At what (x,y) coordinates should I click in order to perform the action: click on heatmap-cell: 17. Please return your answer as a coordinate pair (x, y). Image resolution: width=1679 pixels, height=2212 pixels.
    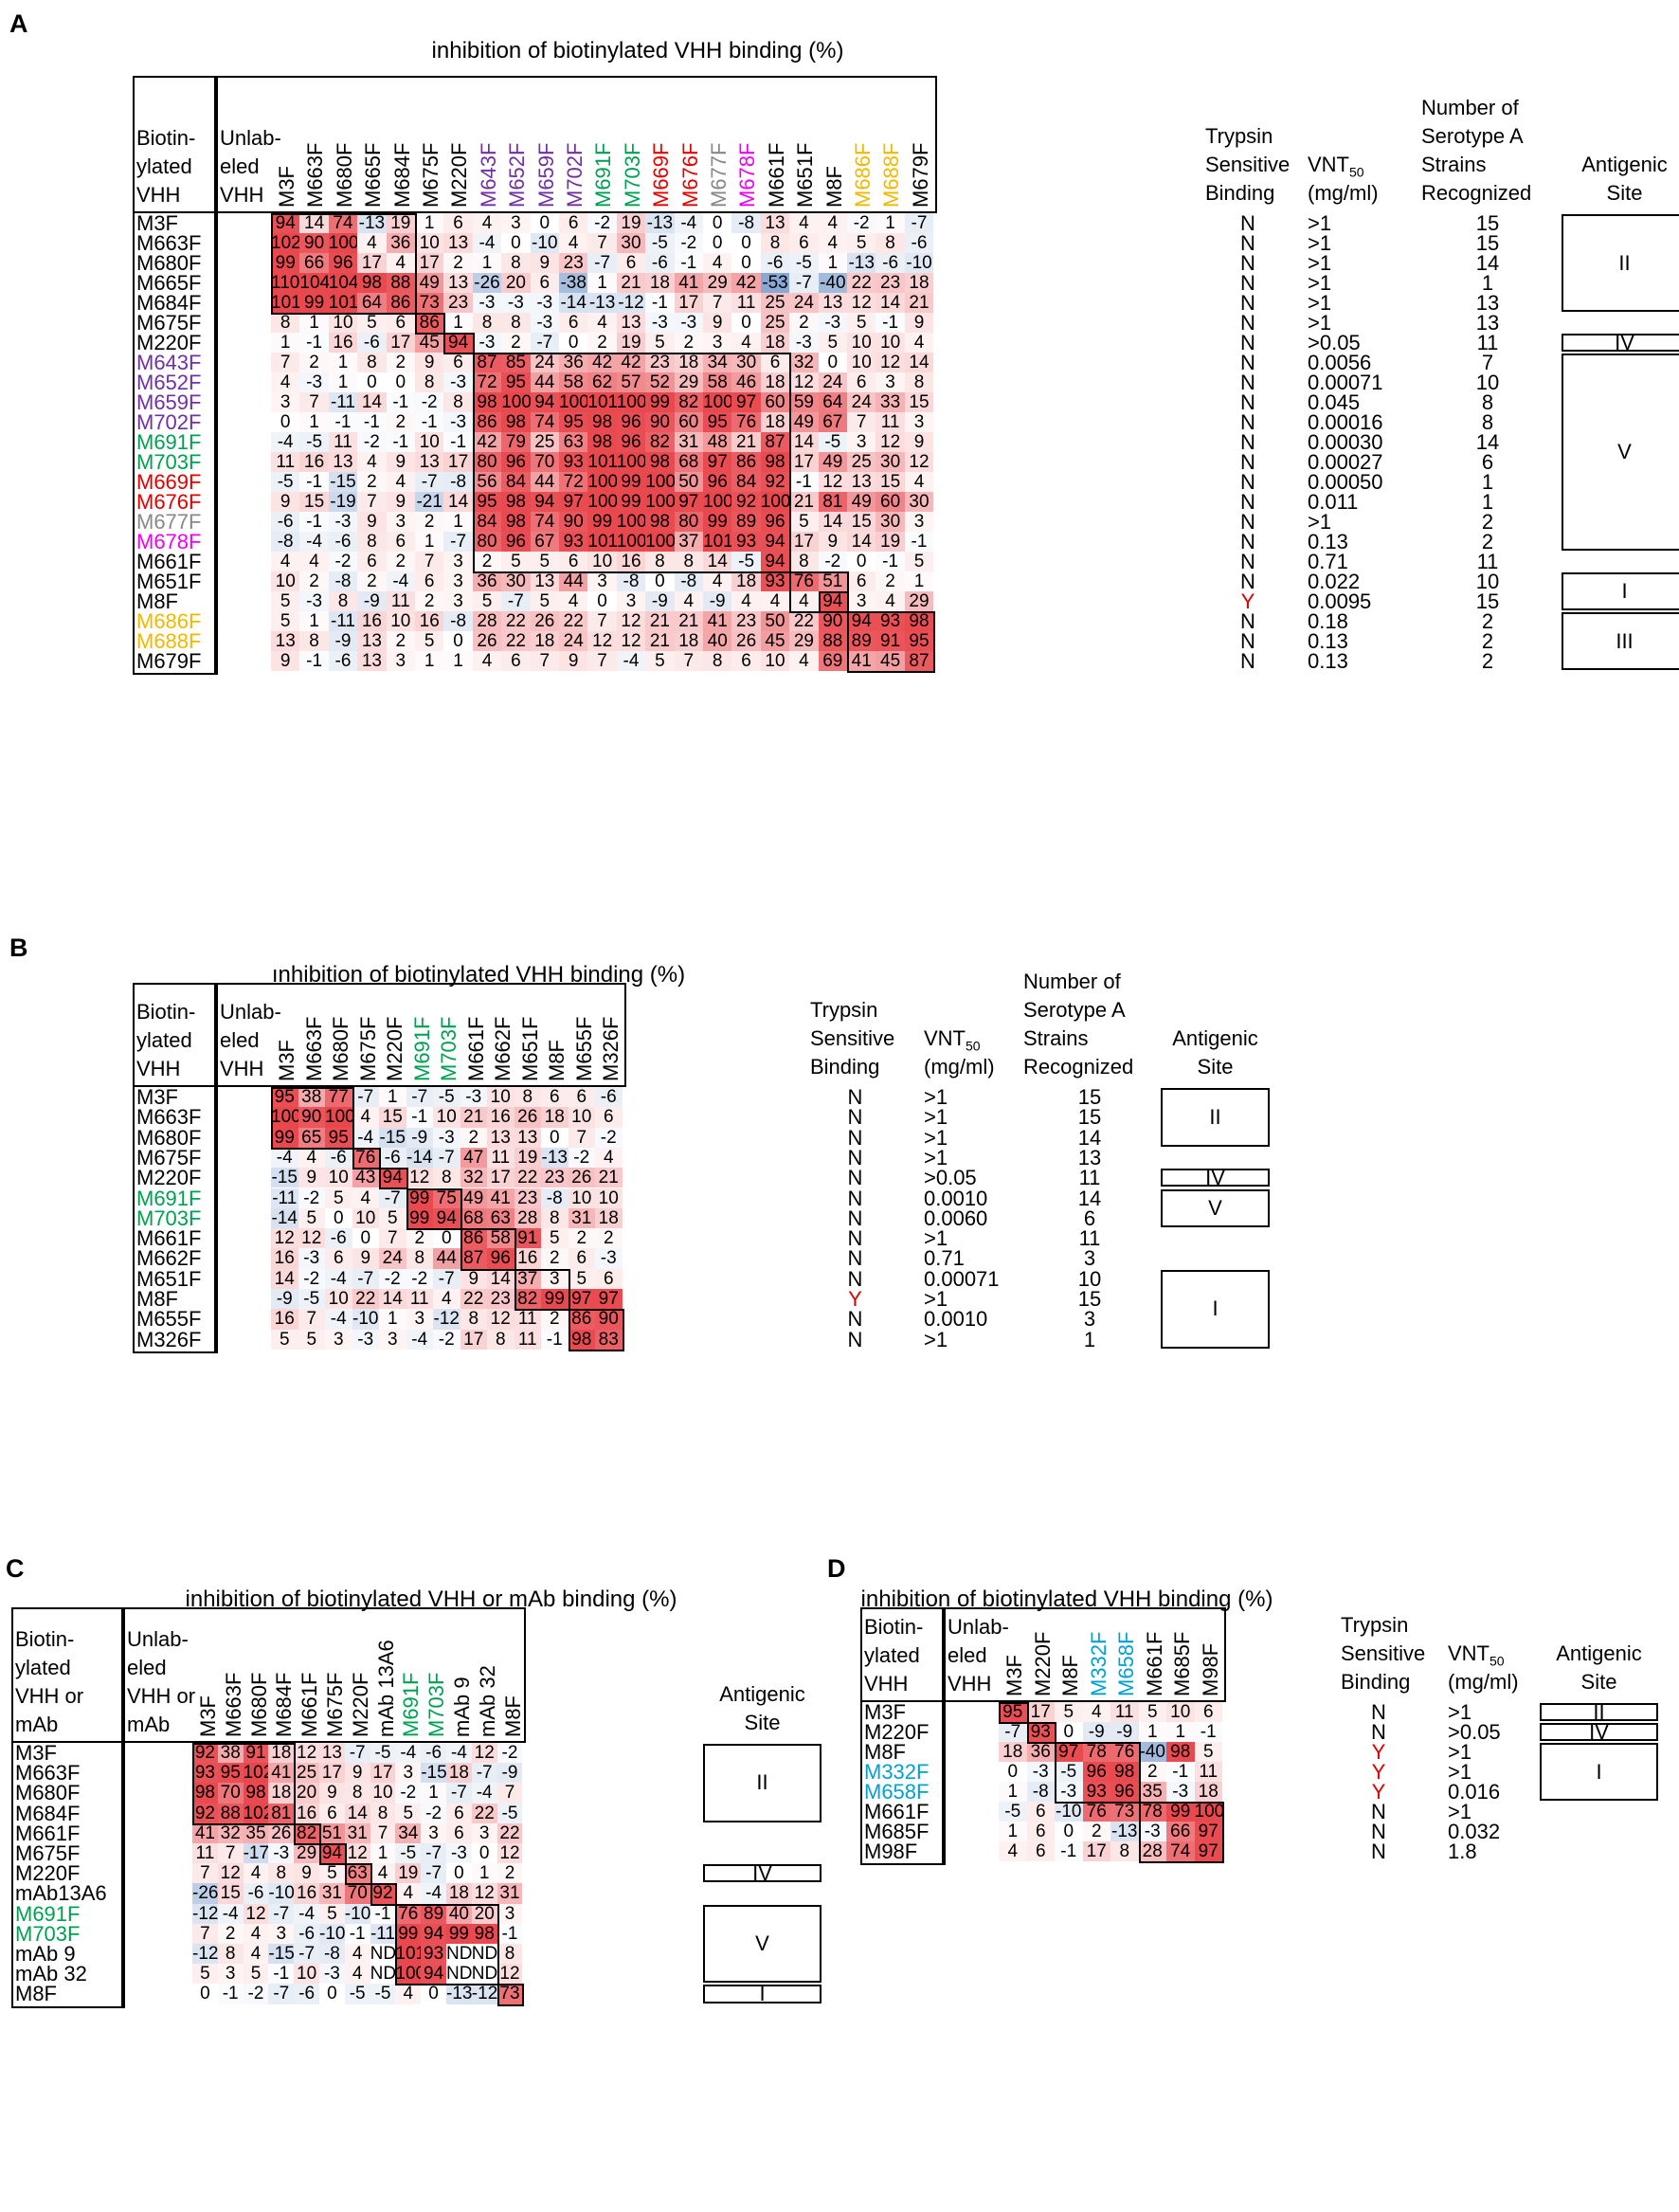
    Looking at the image, I should click on (804, 542).